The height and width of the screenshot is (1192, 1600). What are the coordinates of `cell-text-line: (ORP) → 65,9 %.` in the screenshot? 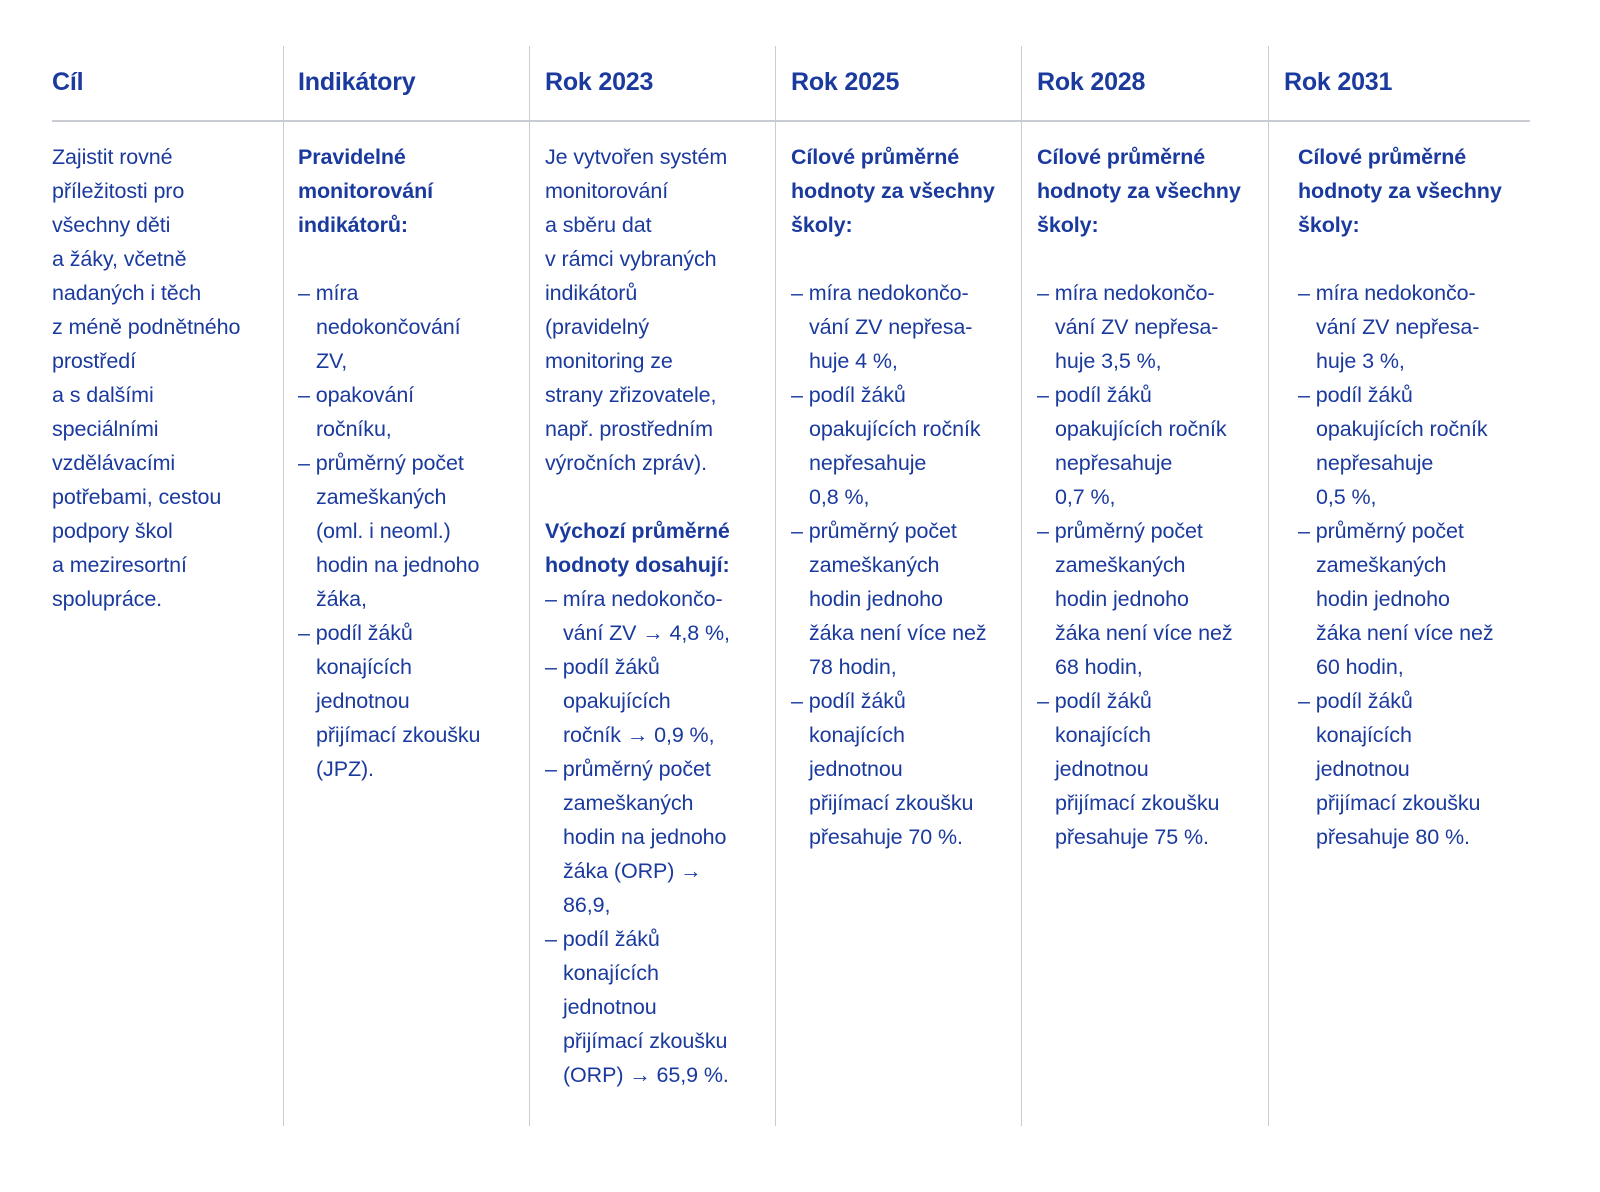 It's located at (646, 1075).